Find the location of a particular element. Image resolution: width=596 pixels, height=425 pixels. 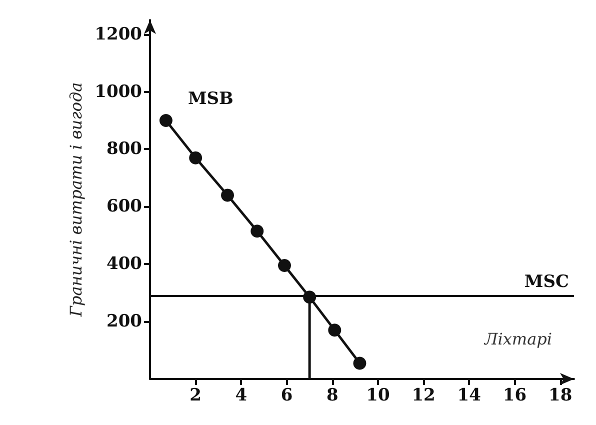

y-tick-label: 200 is located at coordinates (124, 322).